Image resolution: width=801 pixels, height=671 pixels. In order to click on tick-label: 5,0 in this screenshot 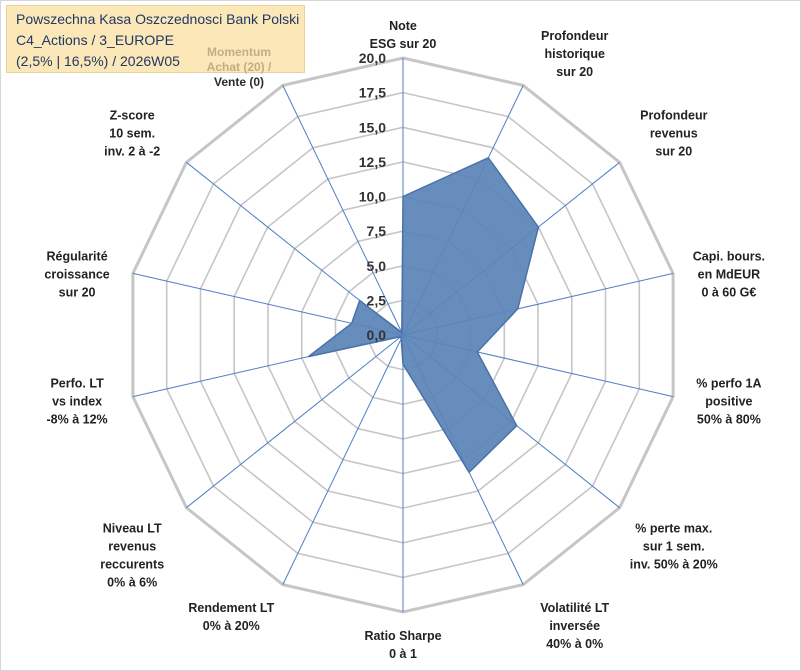, I will do `click(377, 266)`.